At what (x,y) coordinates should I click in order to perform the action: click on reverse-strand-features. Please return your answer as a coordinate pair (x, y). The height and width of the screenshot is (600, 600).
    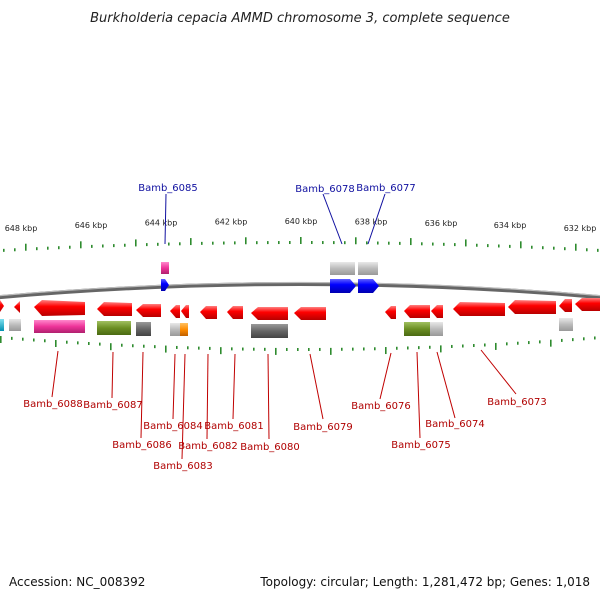
    Looking at the image, I should click on (300, 309).